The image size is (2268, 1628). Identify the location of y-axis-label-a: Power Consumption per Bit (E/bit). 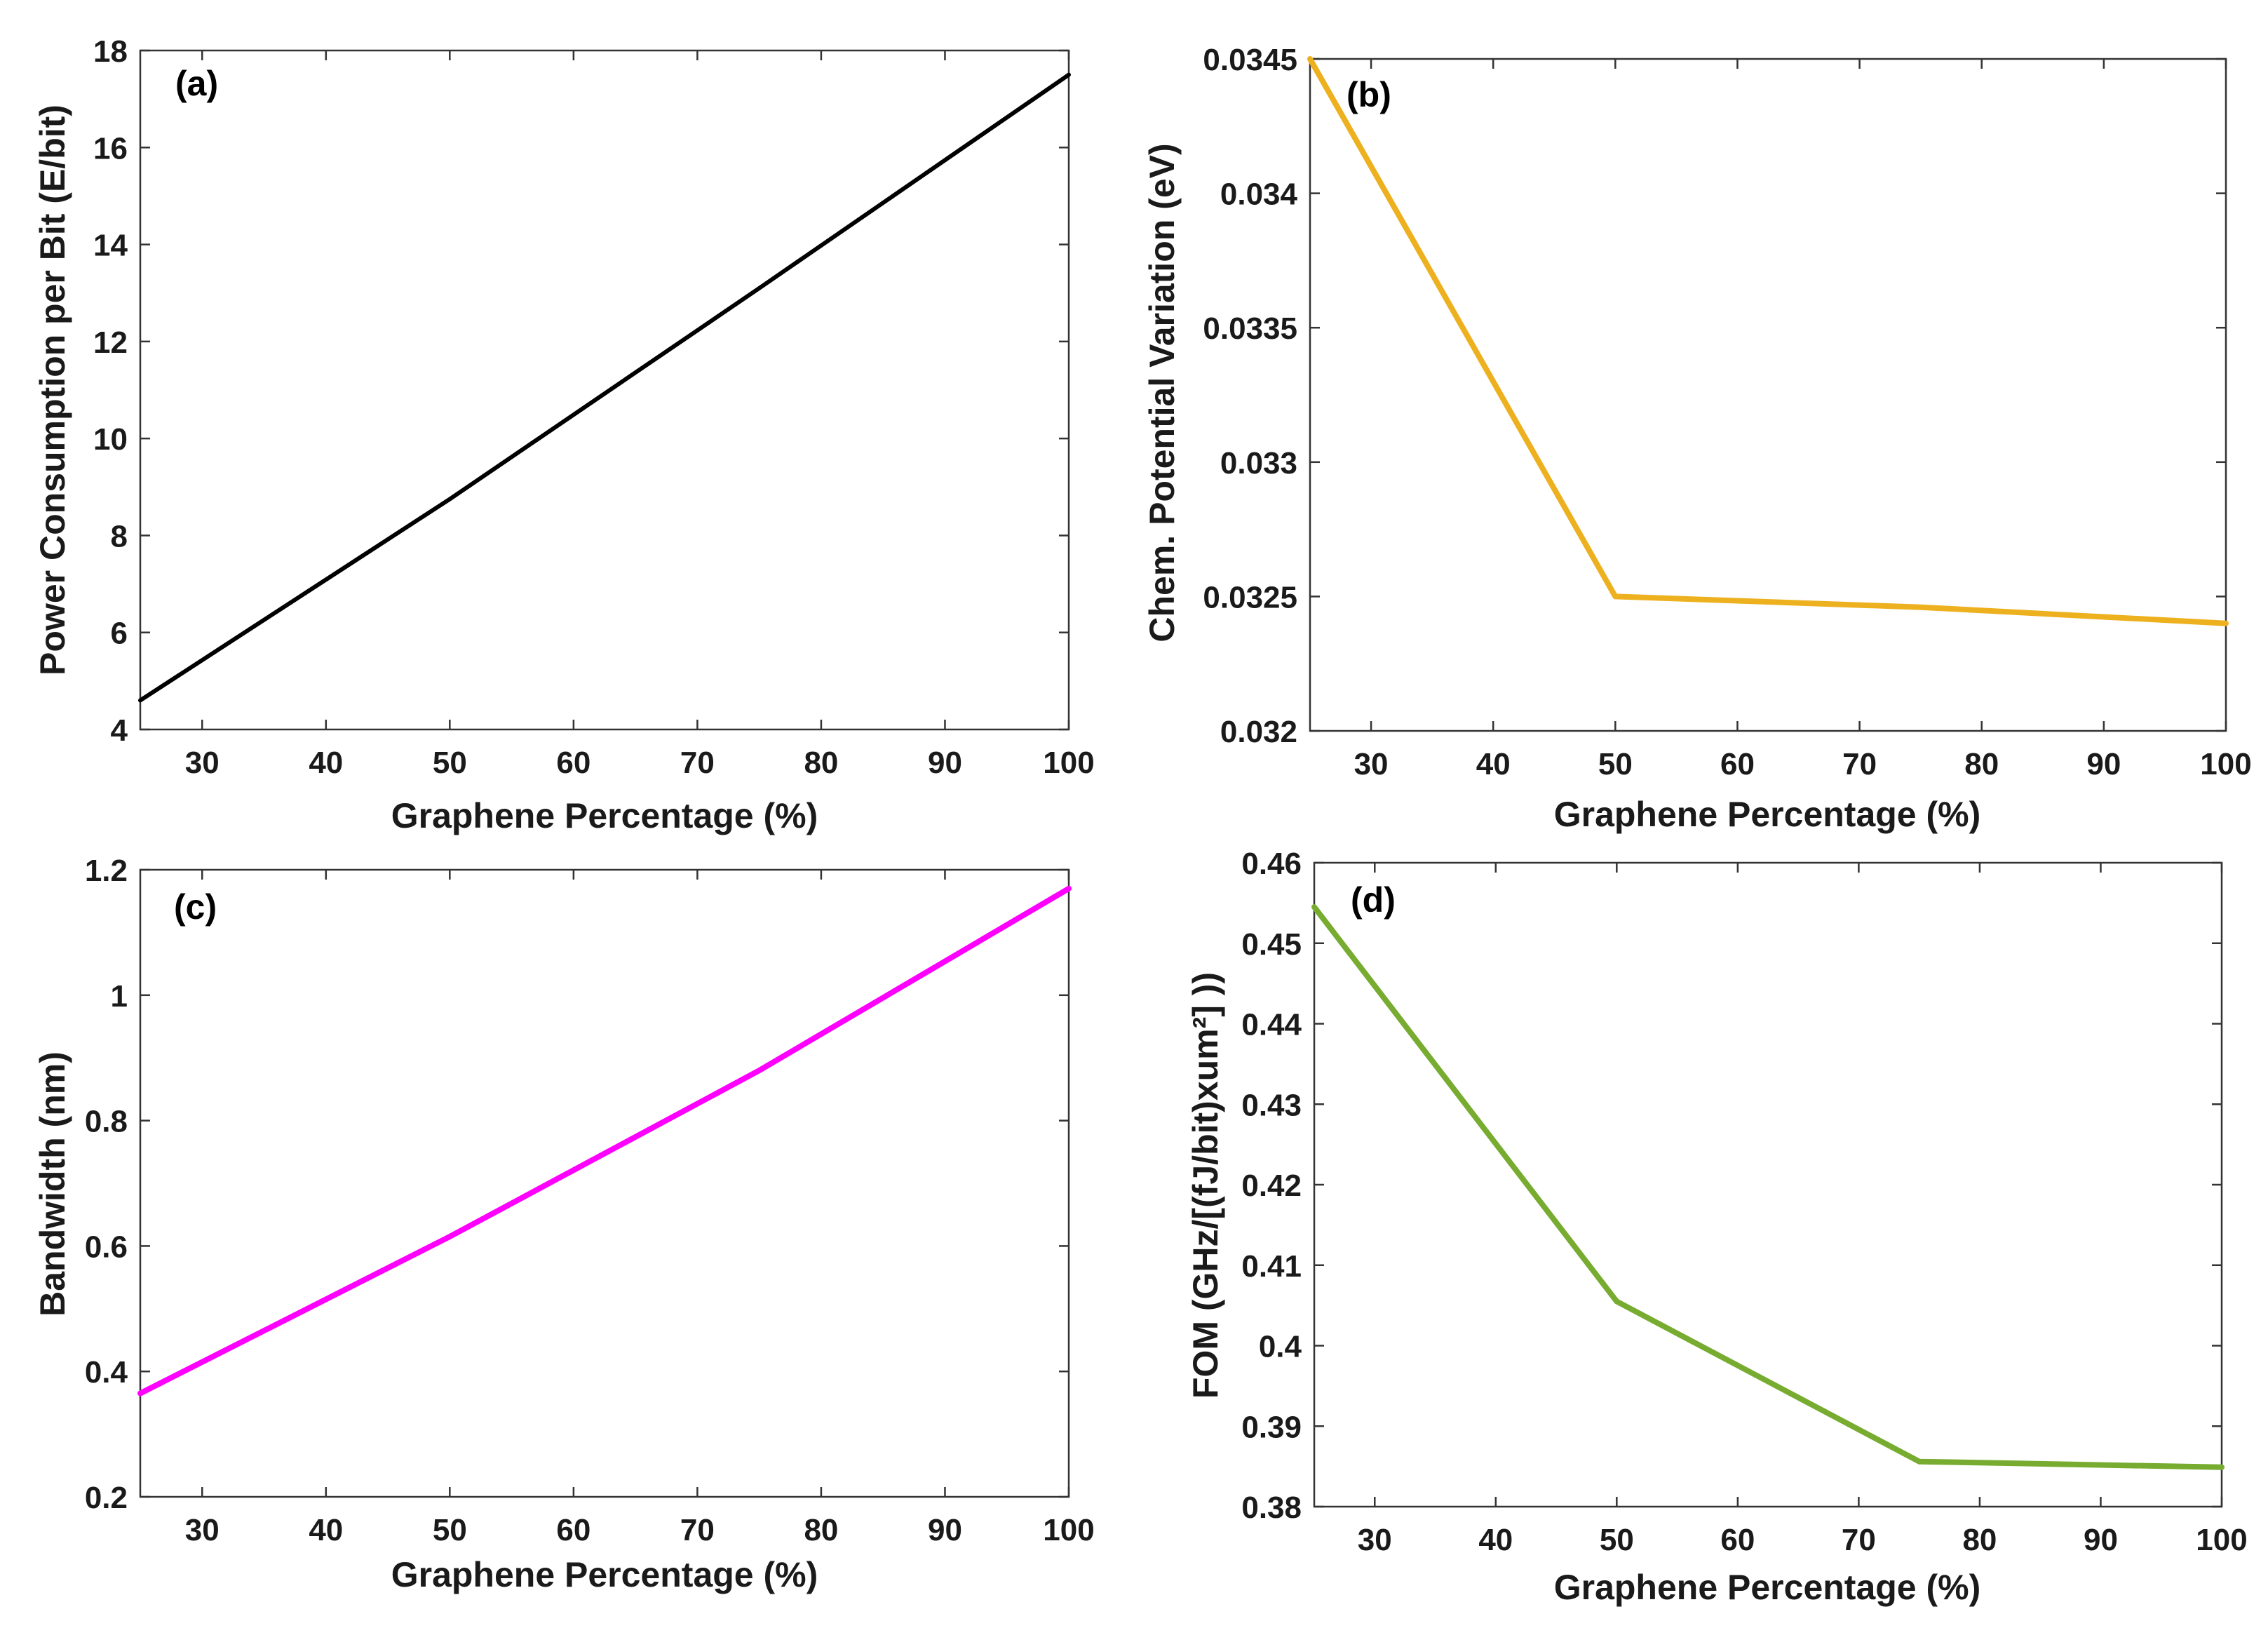
(52, 390).